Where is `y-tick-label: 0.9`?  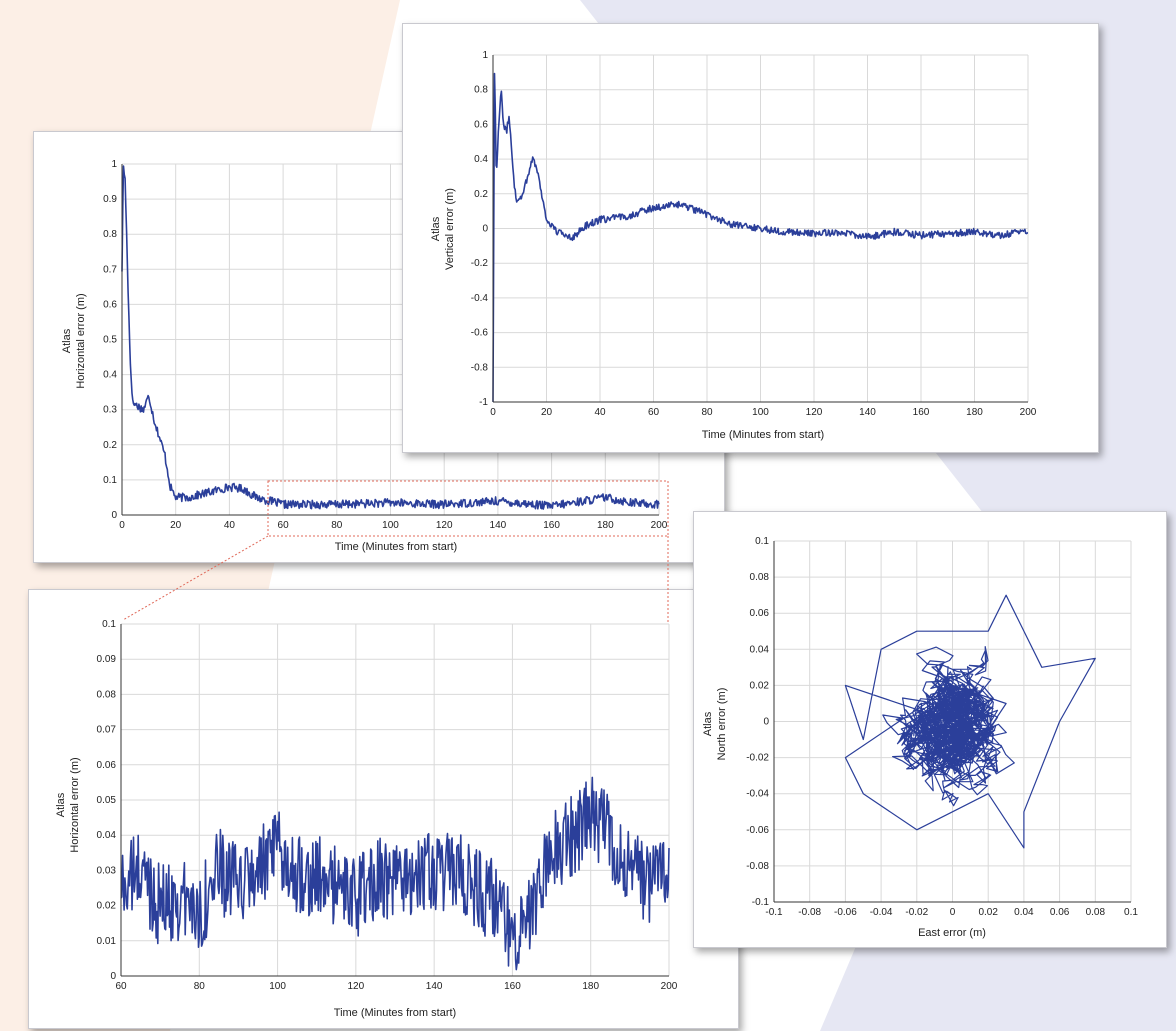 y-tick-label: 0.9 is located at coordinates (110, 199).